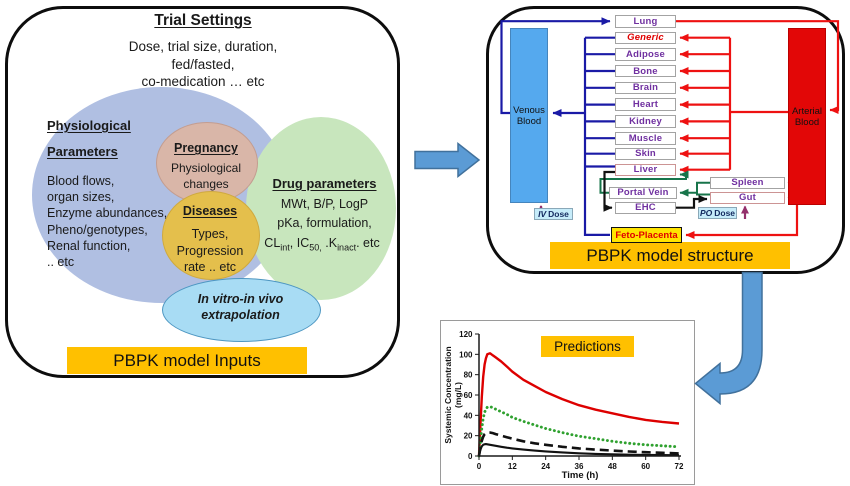 The height and width of the screenshot is (486, 850). Describe the element at coordinates (579, 466) in the screenshot. I see `x-tick-label: 36` at that location.